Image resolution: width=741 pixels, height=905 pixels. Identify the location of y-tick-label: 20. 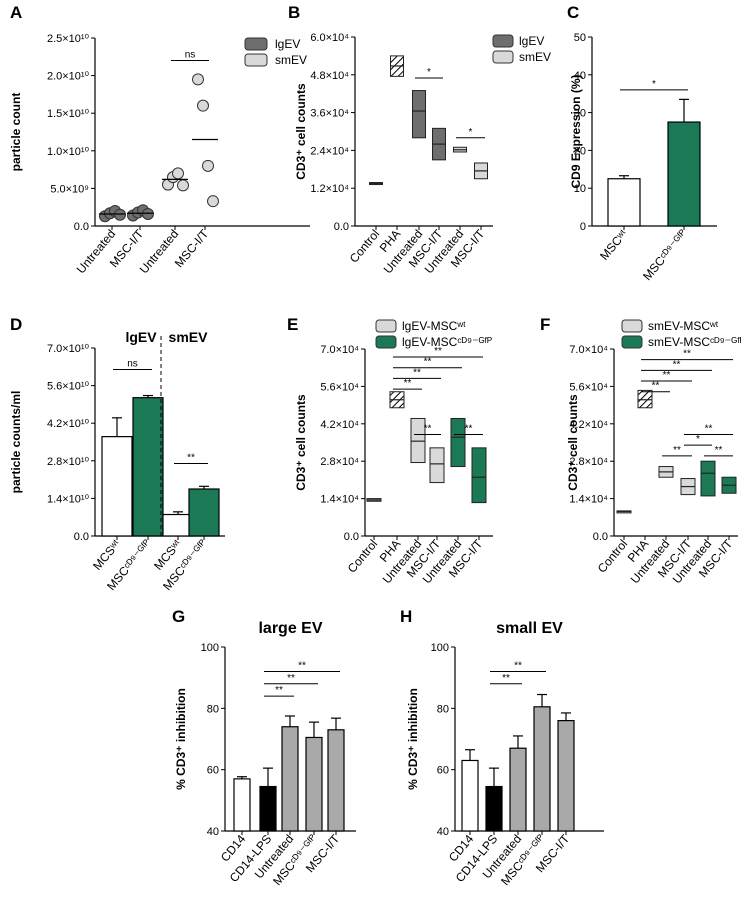
(580, 151).